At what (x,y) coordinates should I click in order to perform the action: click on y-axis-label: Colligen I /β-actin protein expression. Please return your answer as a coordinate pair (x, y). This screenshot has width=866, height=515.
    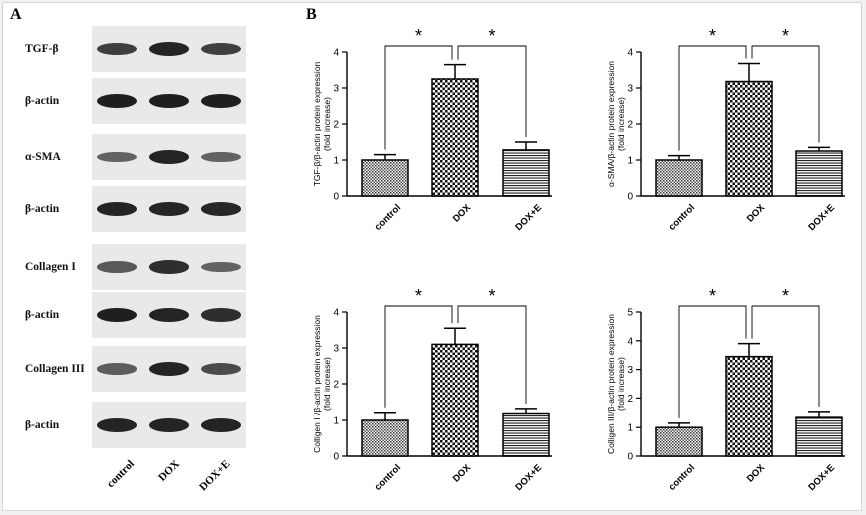
    Looking at the image, I should click on (317, 384).